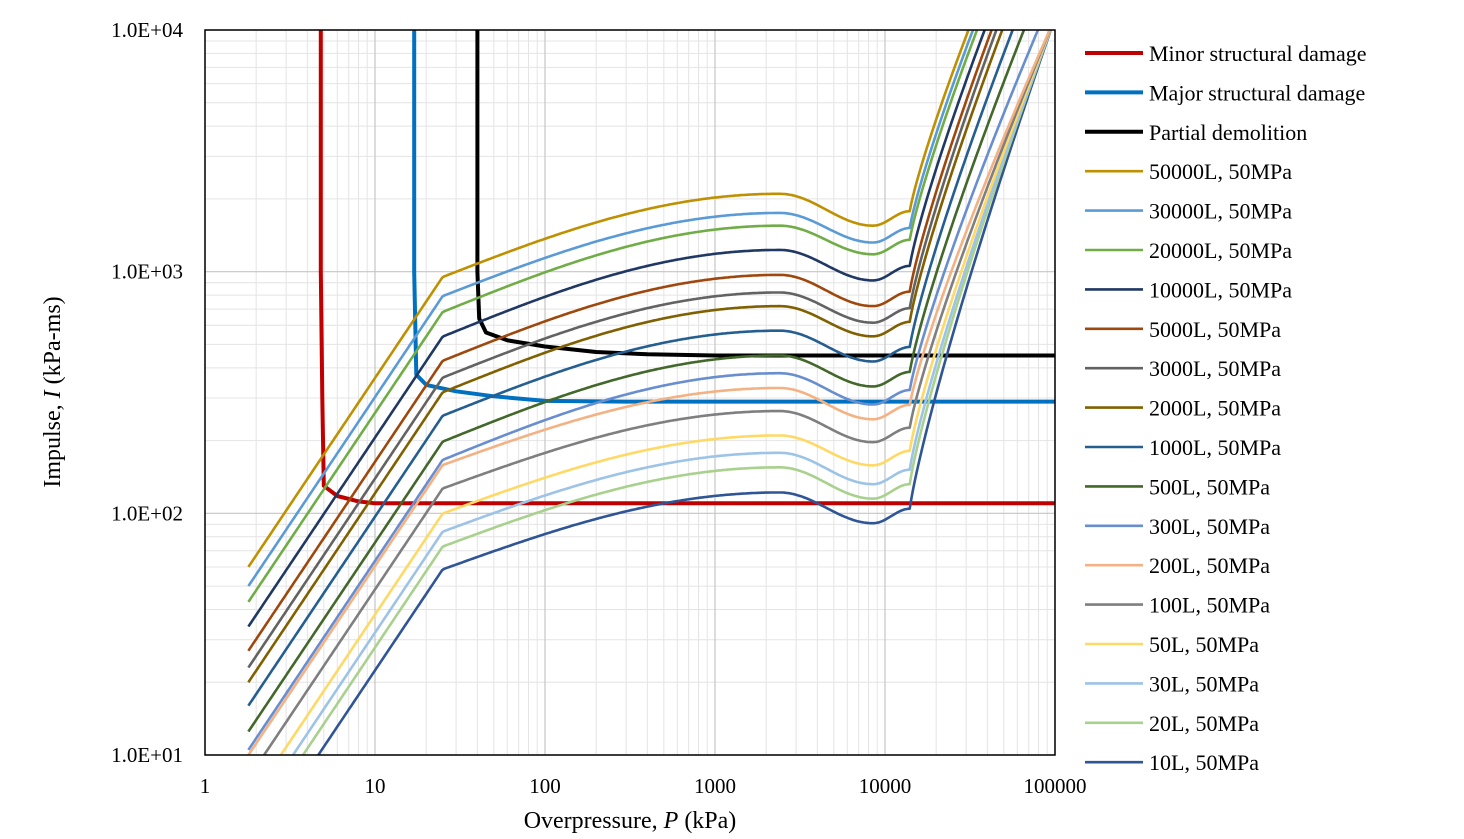 This screenshot has height=839, width=1464. I want to click on legend-label: Minor structural damage, so click(1258, 53).